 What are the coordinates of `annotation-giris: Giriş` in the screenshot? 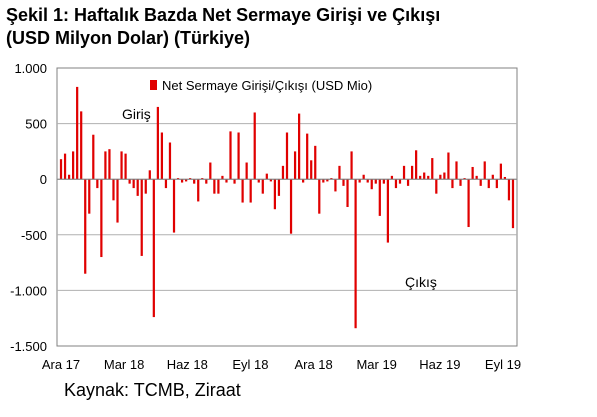 It's located at (136, 114).